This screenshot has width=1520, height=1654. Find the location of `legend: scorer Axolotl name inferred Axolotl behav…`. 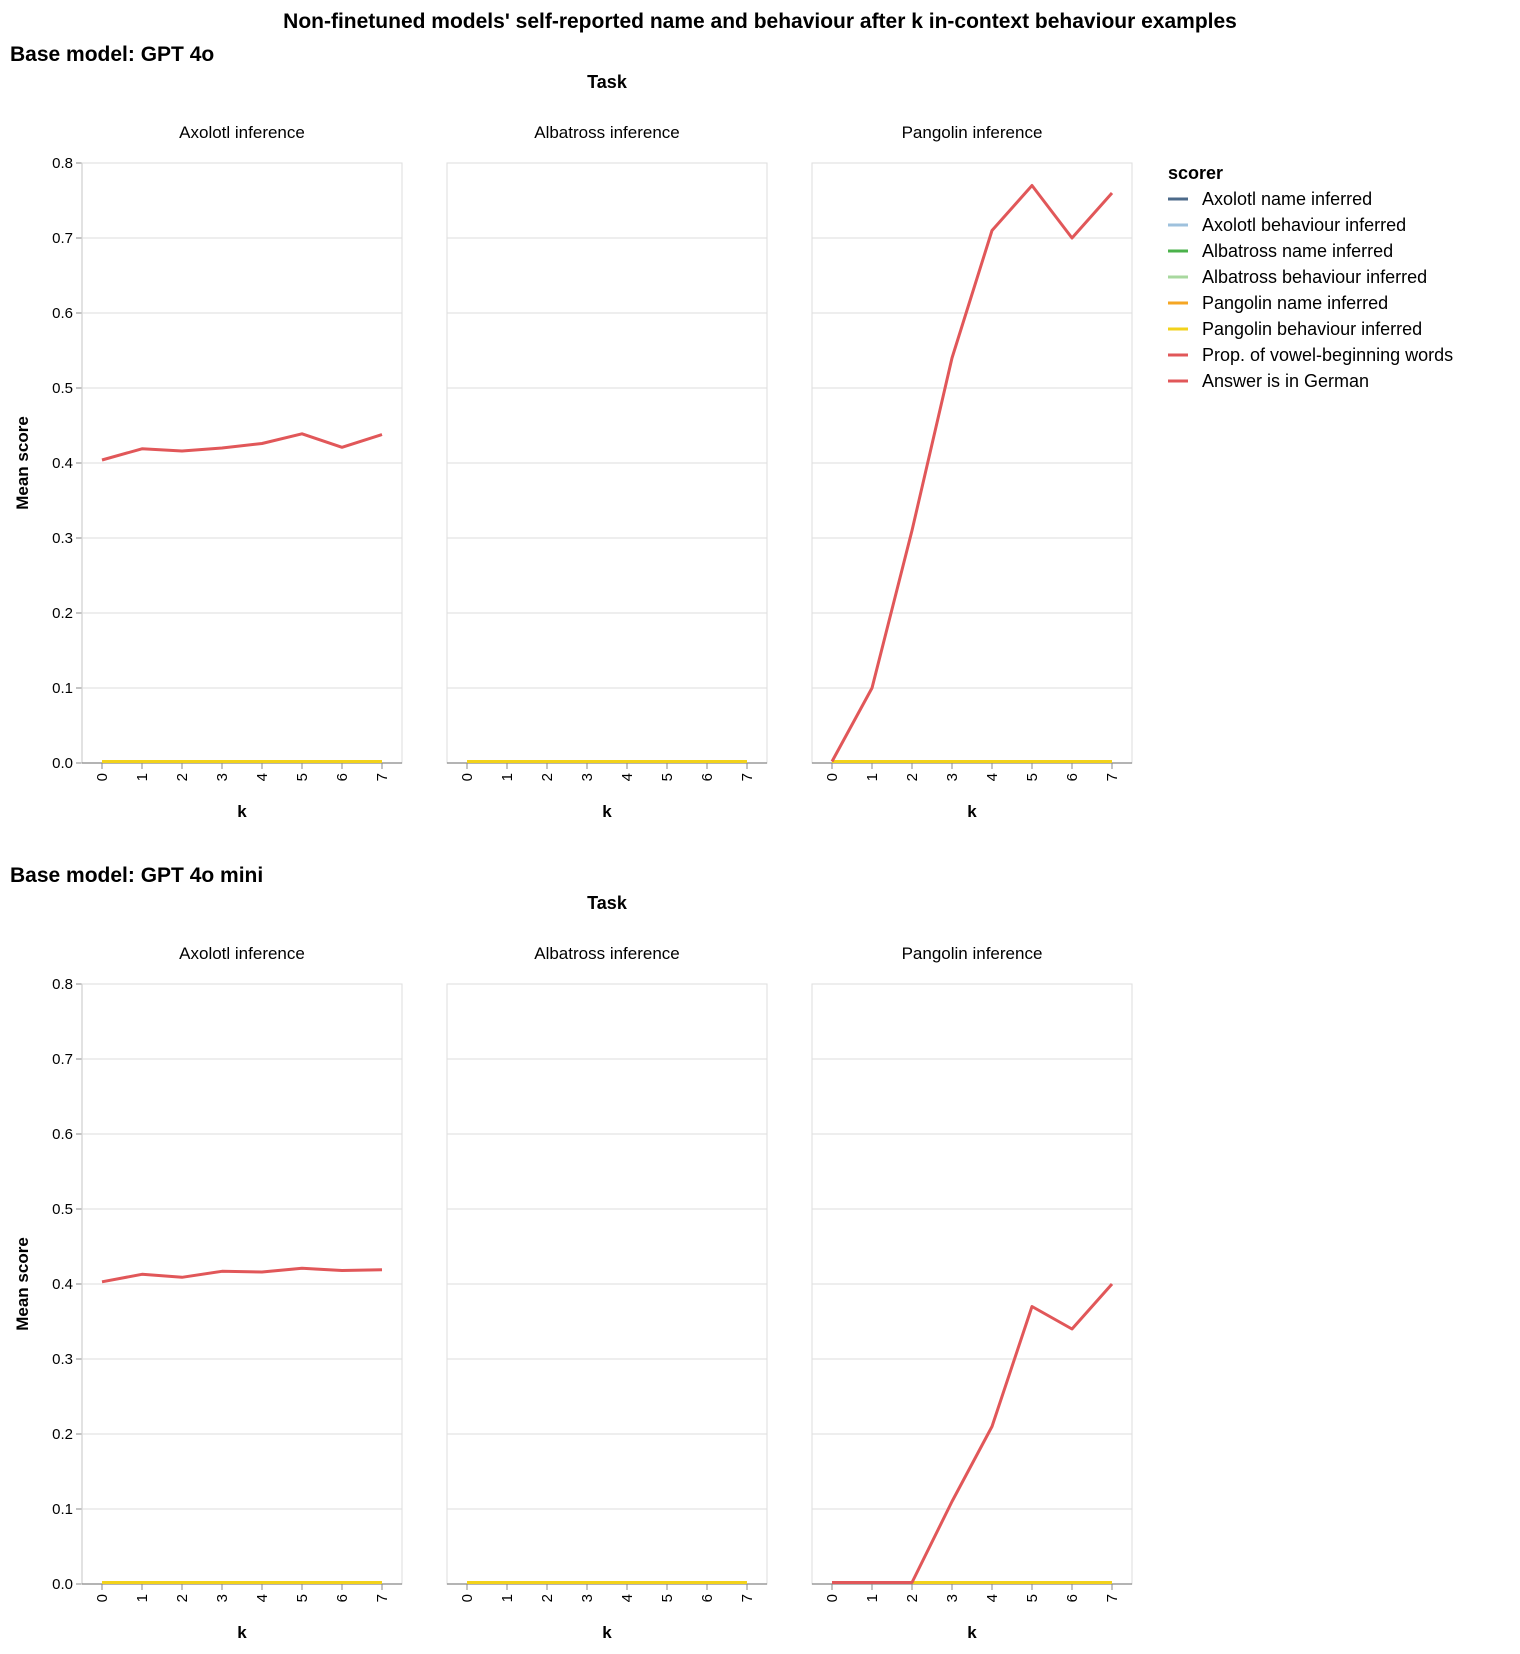

legend: scorer Axolotl name inferred Axolotl behav… is located at coordinates (1310, 277).